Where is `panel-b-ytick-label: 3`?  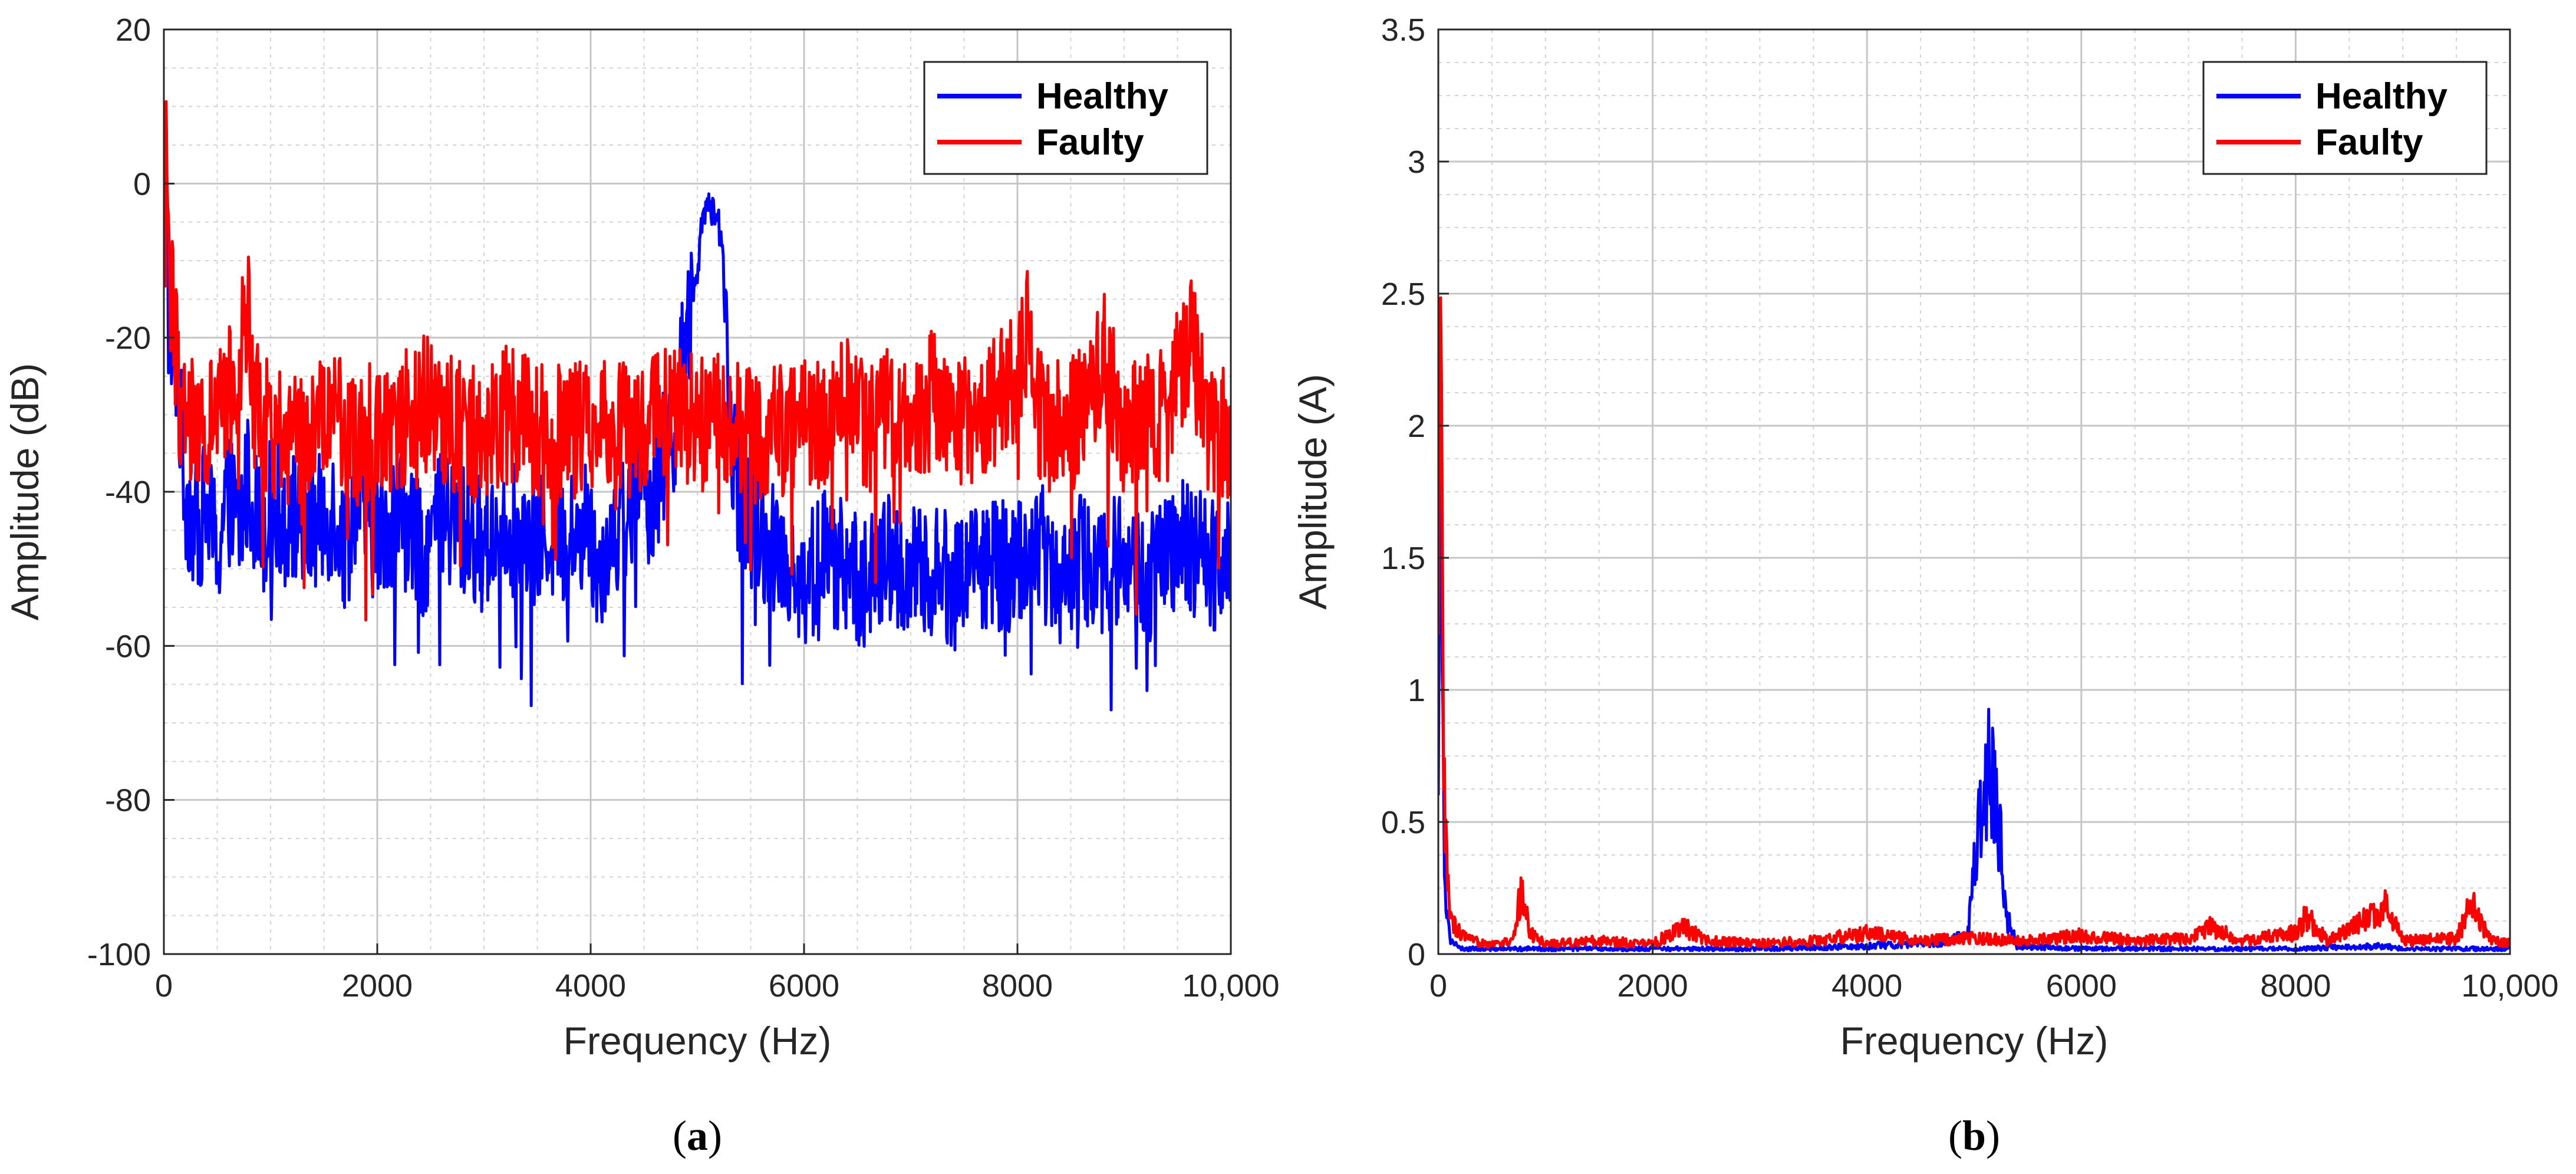
panel-b-ytick-label: 3 is located at coordinates (1416, 162).